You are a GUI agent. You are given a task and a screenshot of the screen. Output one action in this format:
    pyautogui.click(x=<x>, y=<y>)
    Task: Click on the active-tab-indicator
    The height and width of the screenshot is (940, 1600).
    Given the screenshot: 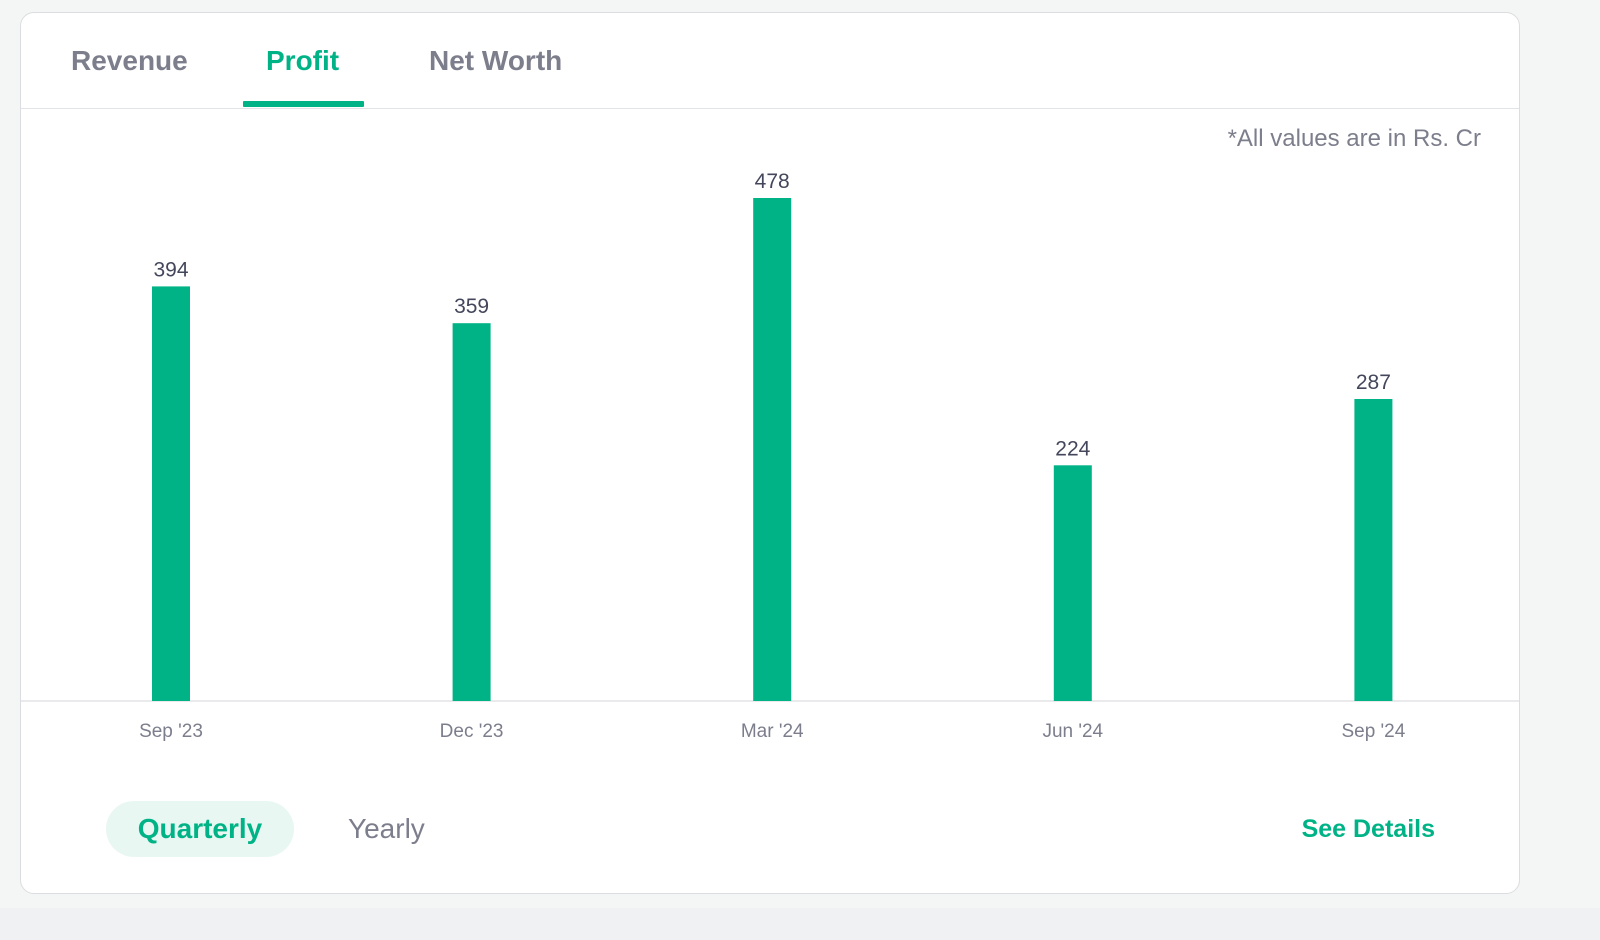 What is the action you would take?
    pyautogui.click(x=303, y=104)
    